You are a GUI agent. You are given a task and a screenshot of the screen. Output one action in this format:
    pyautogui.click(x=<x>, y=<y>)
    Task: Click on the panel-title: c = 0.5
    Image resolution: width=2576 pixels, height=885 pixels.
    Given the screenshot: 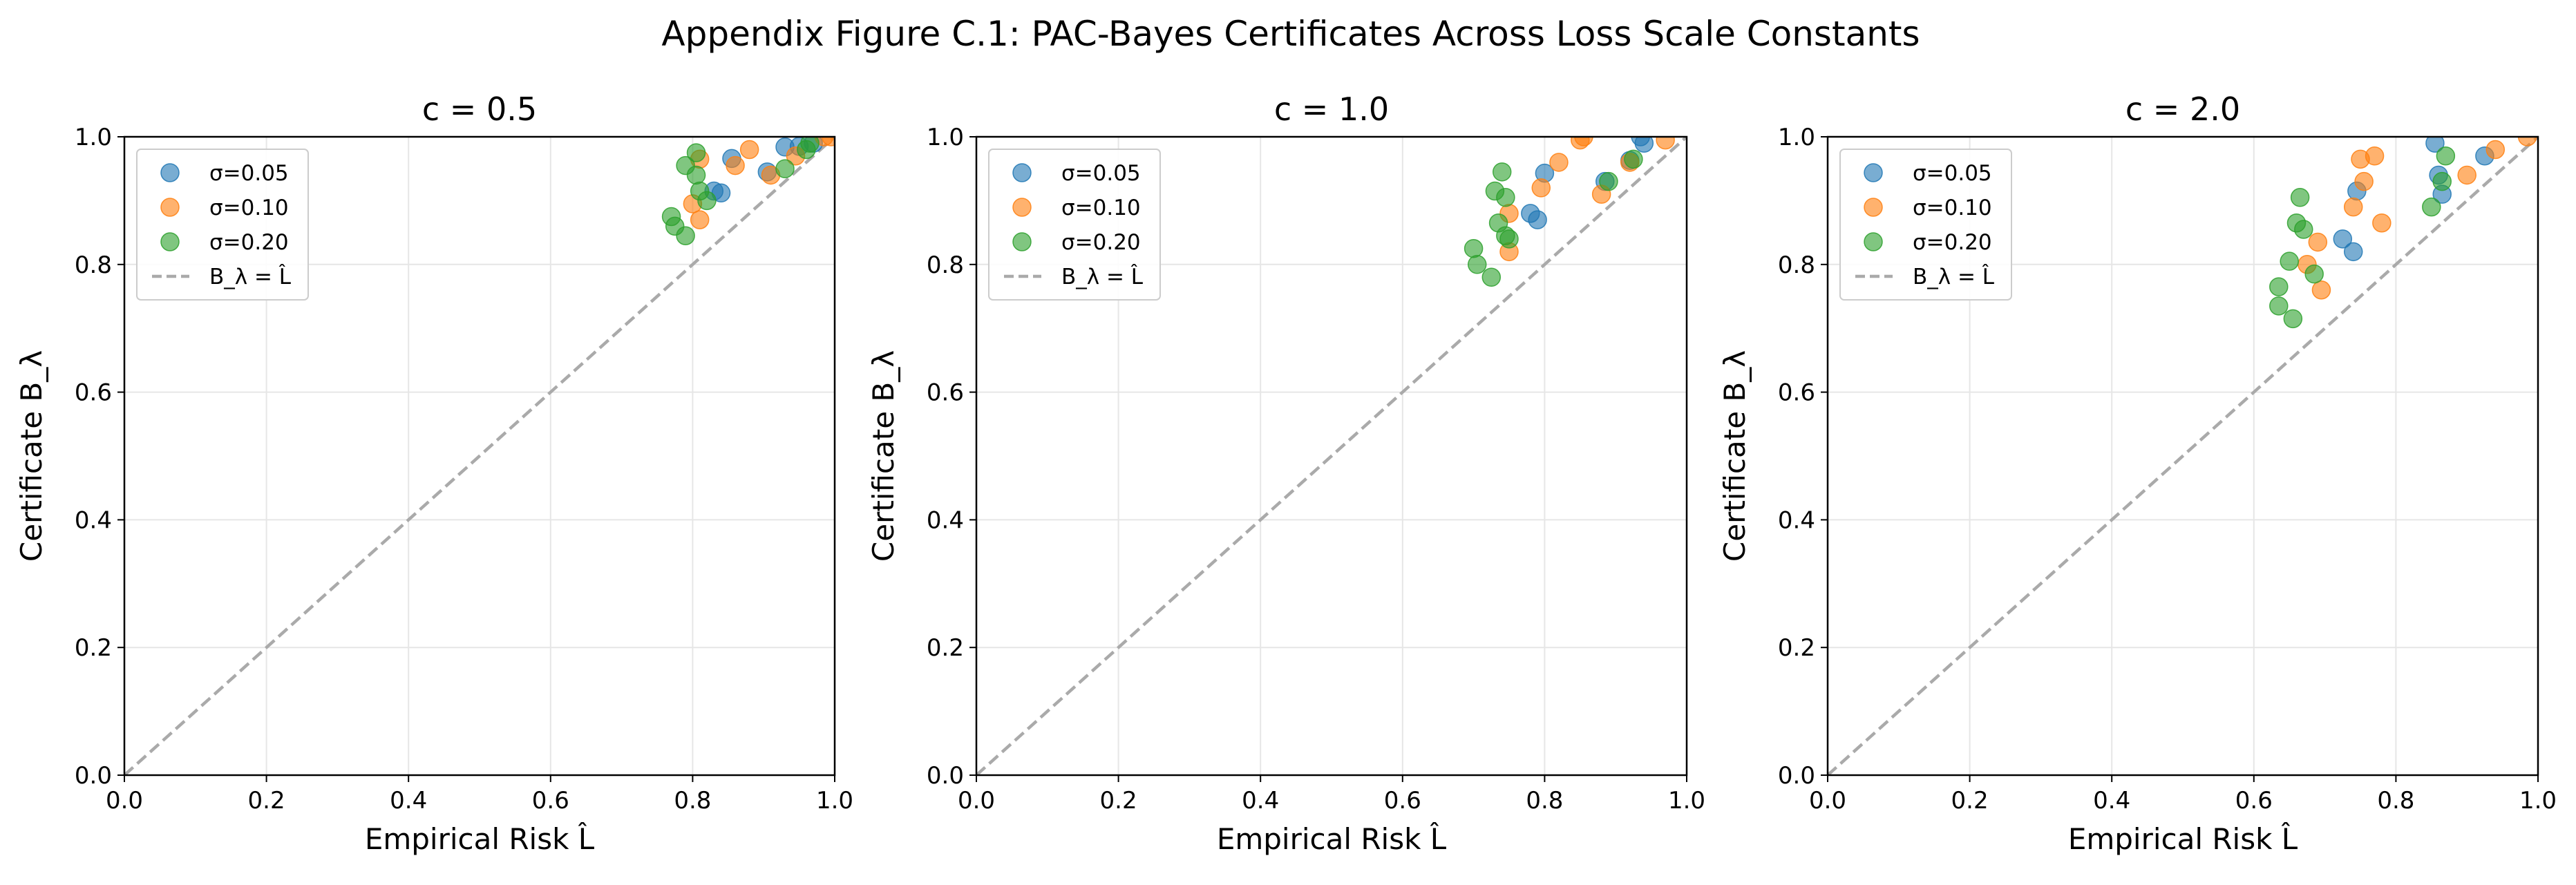 What is the action you would take?
    pyautogui.click(x=479, y=109)
    